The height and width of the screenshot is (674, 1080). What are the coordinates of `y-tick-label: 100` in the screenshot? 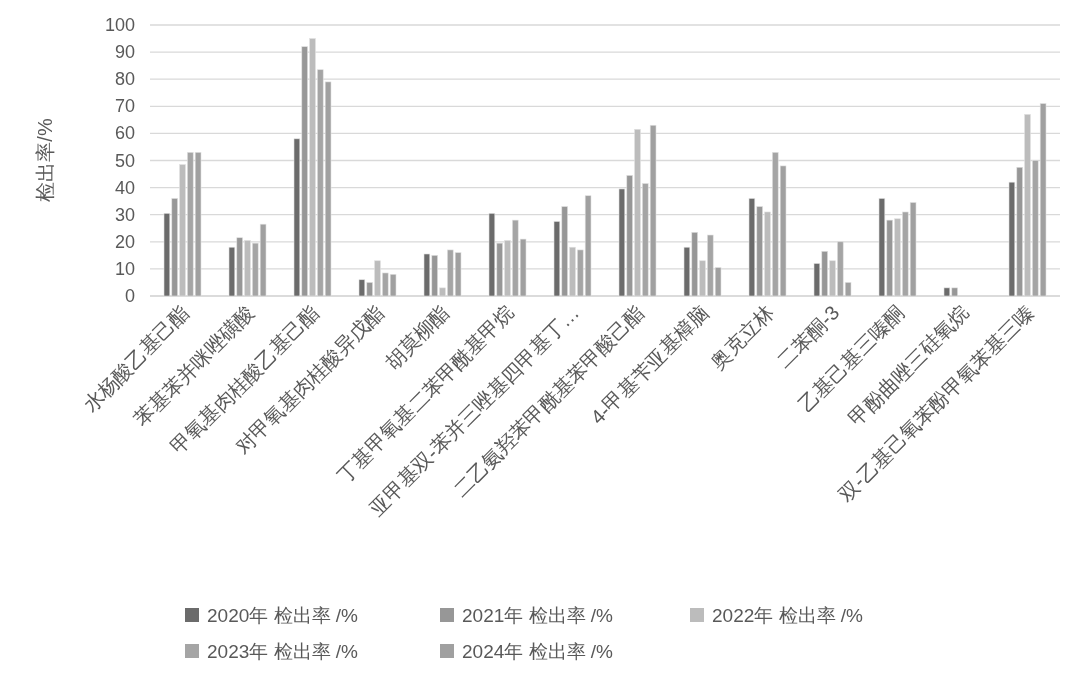 It's located at (119, 25).